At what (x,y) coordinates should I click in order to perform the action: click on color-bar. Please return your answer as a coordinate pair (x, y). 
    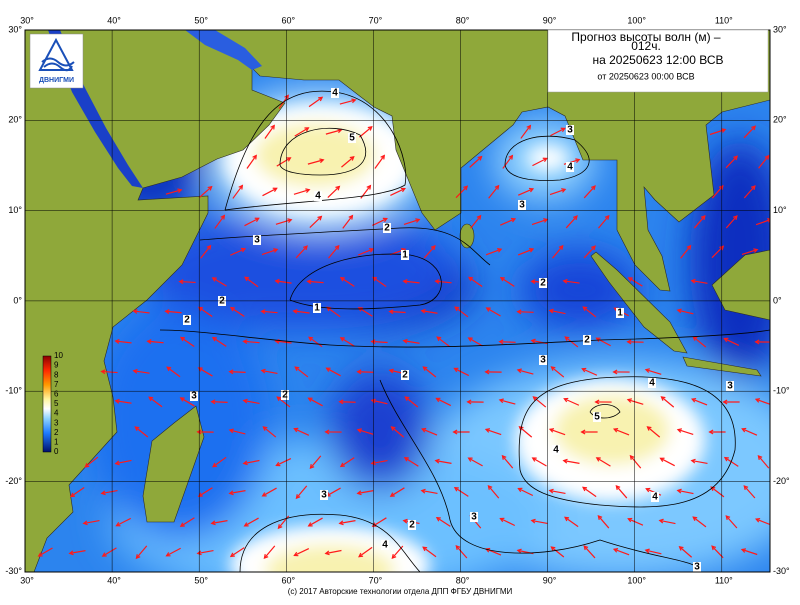
    Looking at the image, I should click on (47, 404).